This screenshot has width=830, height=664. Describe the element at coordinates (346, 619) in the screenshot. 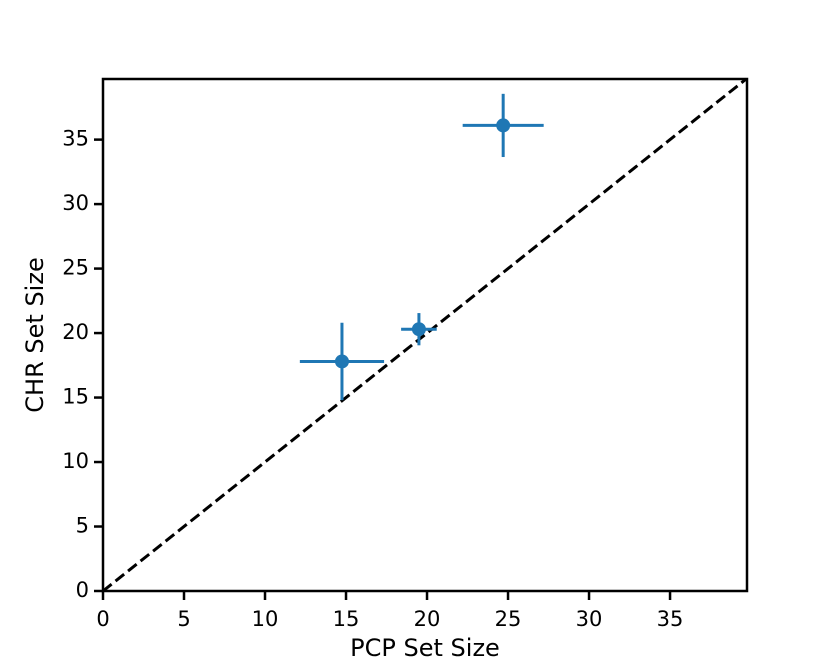

I see `x-tick-label: 15` at that location.